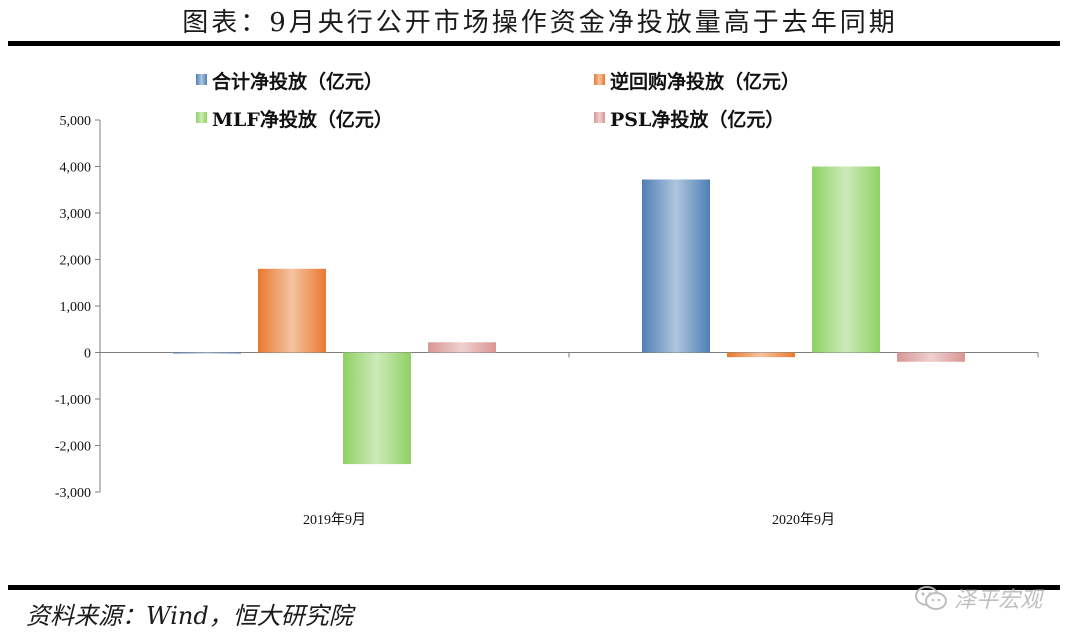 Image resolution: width=1080 pixels, height=642 pixels. I want to click on y-tick-label: -1,000, so click(73, 400).